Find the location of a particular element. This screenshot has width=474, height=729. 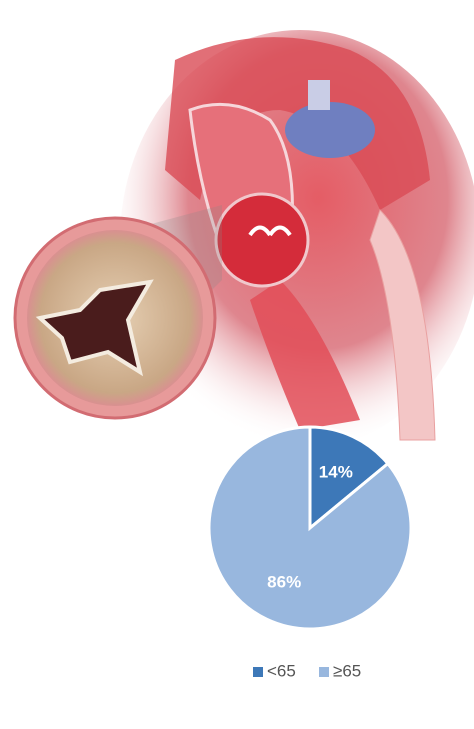

vessel is located at coordinates (330, 130).